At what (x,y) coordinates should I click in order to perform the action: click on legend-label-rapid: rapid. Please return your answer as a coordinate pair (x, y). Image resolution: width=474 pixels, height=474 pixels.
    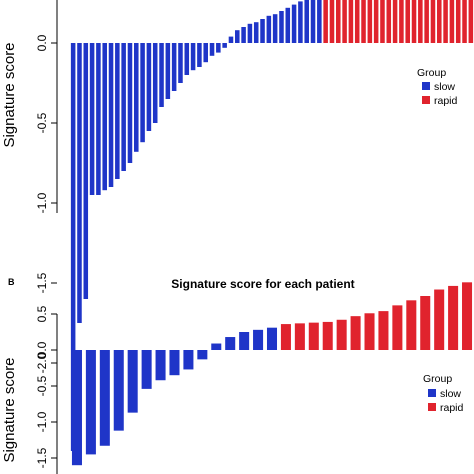
    Looking at the image, I should click on (452, 408).